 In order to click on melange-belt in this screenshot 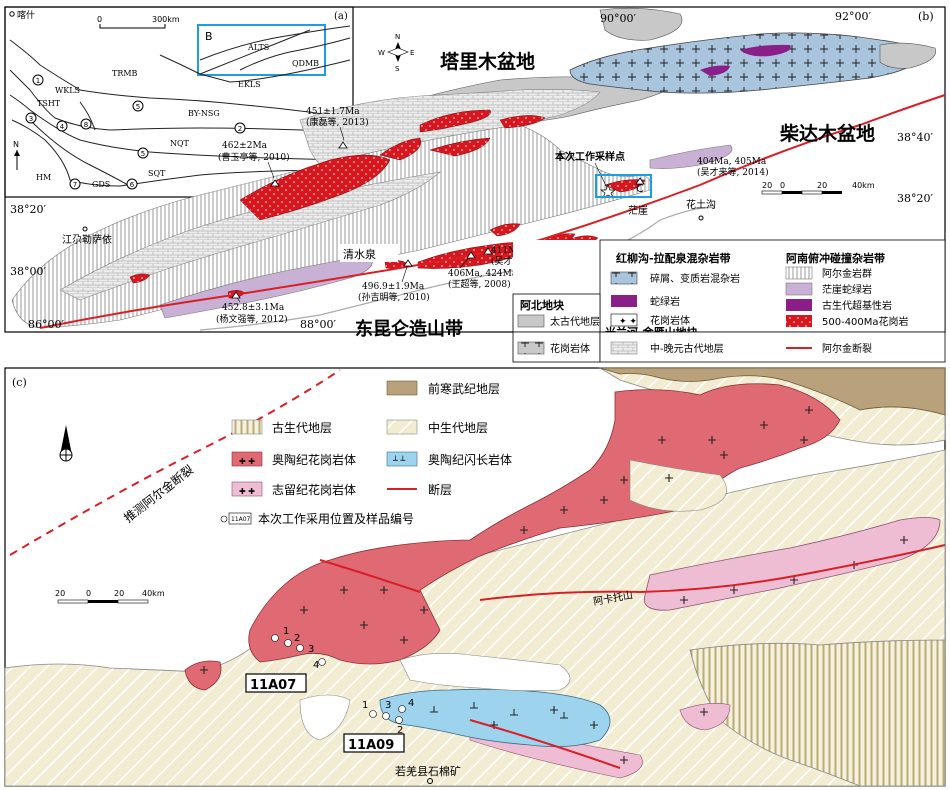, I will do `click(747, 63)`.